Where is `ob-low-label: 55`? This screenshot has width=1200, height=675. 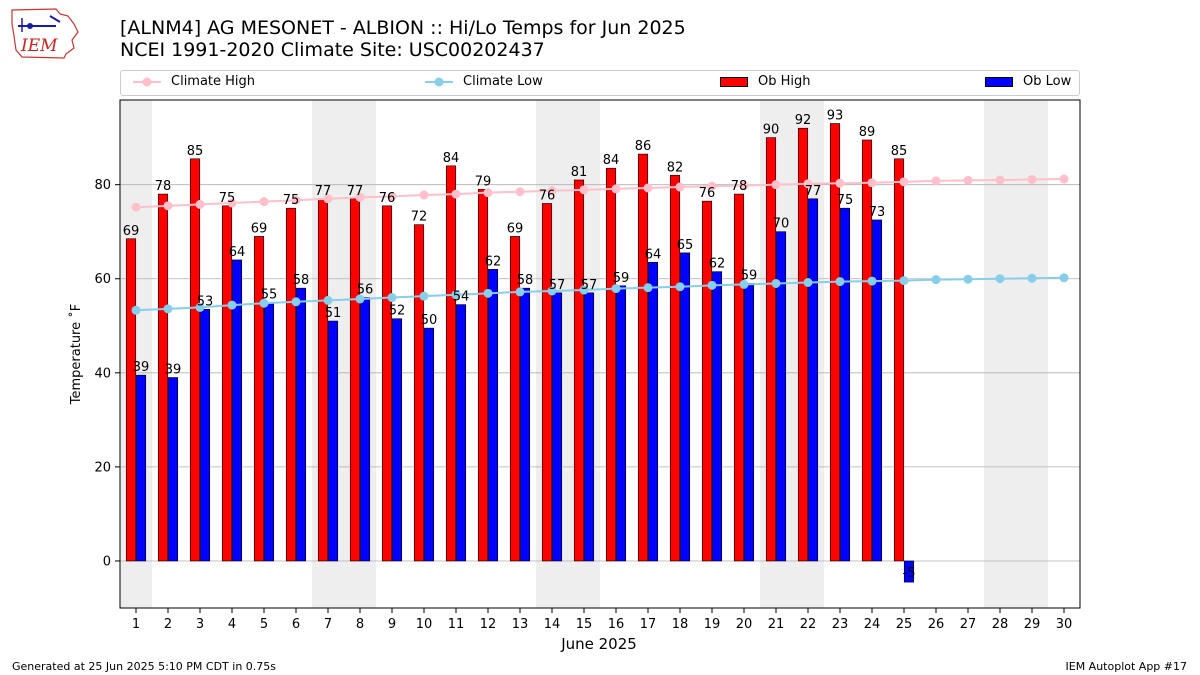
ob-low-label: 55 is located at coordinates (269, 294).